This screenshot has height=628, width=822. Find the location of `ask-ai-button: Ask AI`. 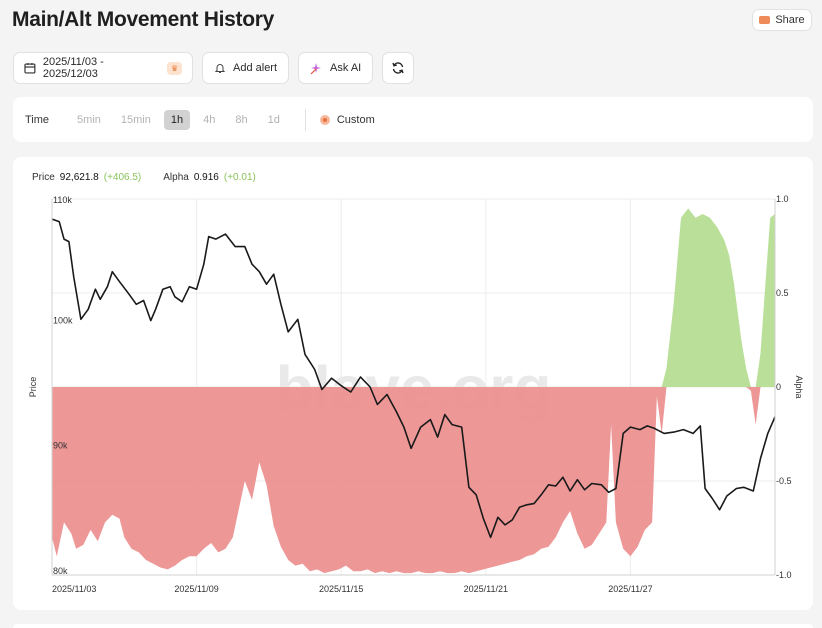

ask-ai-button: Ask AI is located at coordinates (336, 68).